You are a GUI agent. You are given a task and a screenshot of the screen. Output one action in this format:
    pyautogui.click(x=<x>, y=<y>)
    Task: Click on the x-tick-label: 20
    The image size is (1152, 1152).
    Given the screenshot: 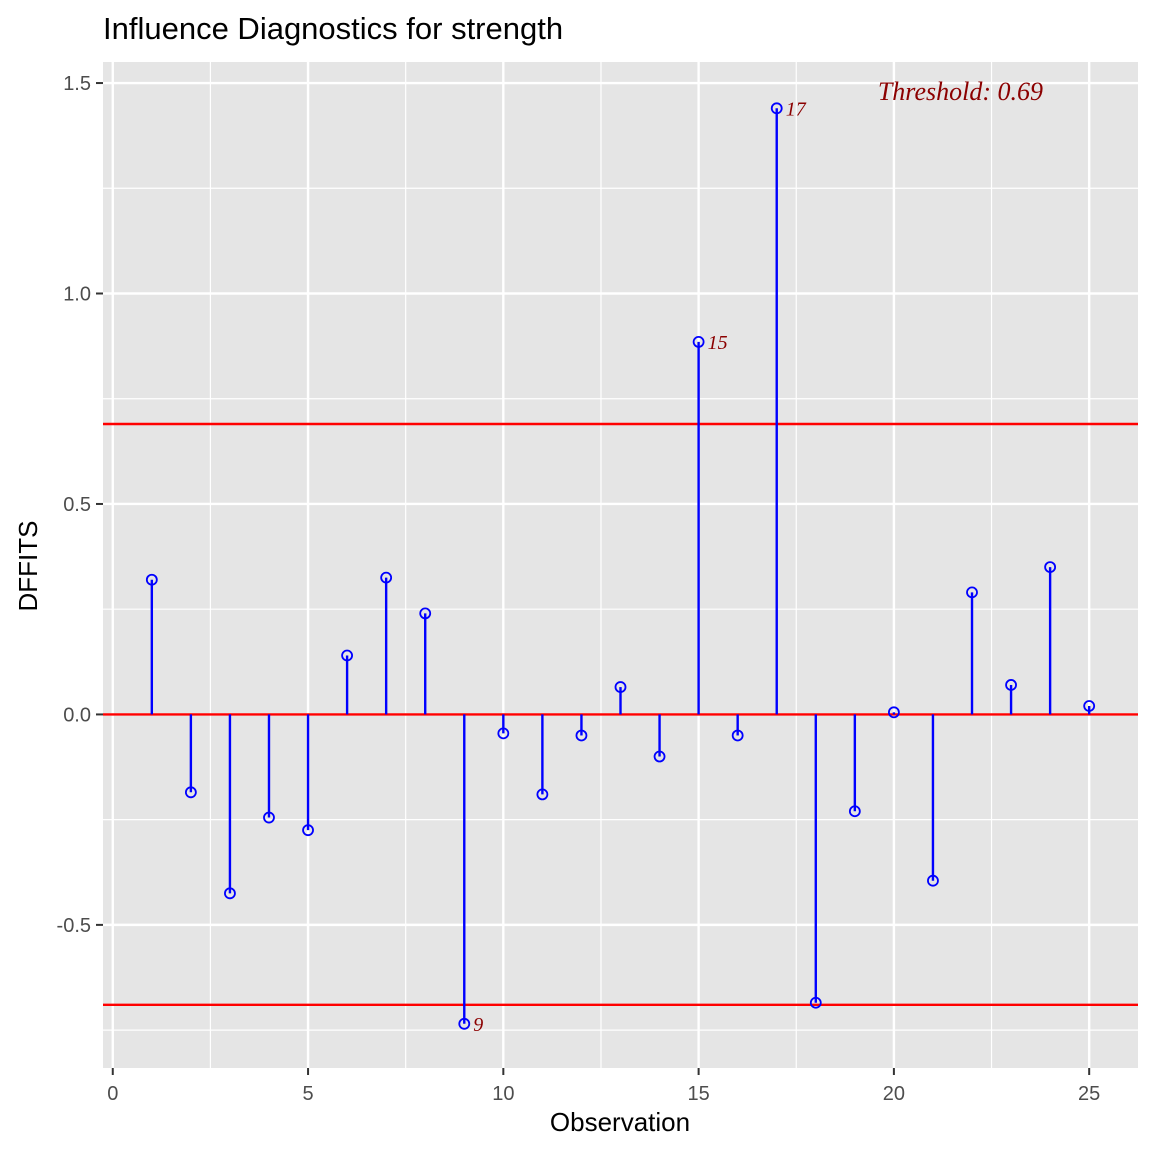 What is the action you would take?
    pyautogui.click(x=894, y=1094)
    